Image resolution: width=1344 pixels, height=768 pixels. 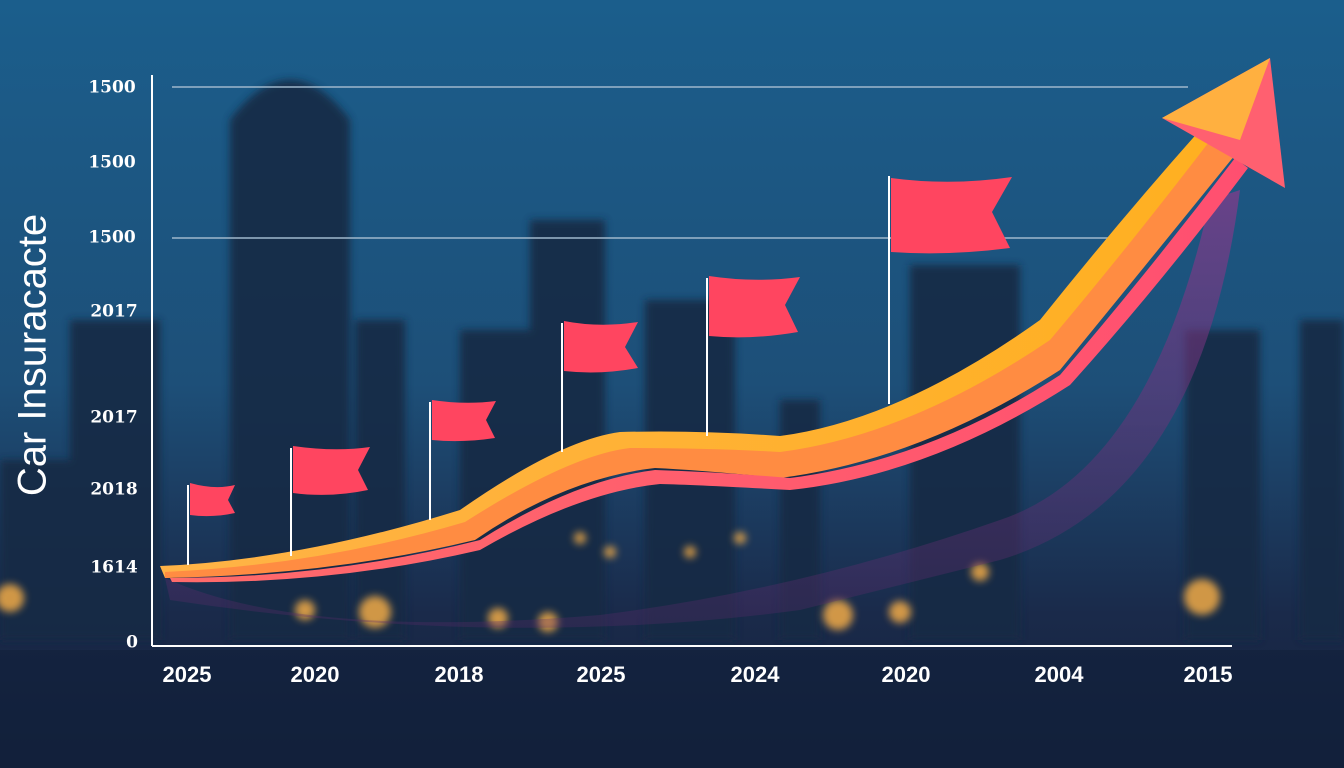 What do you see at coordinates (132, 643) in the screenshot?
I see `y-tick-label: 0` at bounding box center [132, 643].